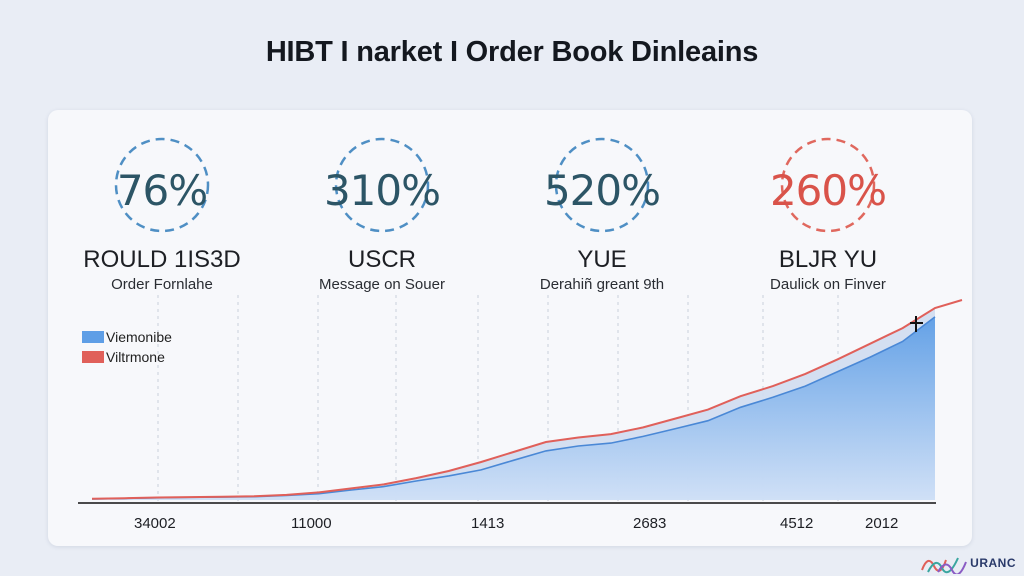 The width and height of the screenshot is (1024, 576). What do you see at coordinates (139, 337) in the screenshot?
I see `legend-label: Viemonibe` at bounding box center [139, 337].